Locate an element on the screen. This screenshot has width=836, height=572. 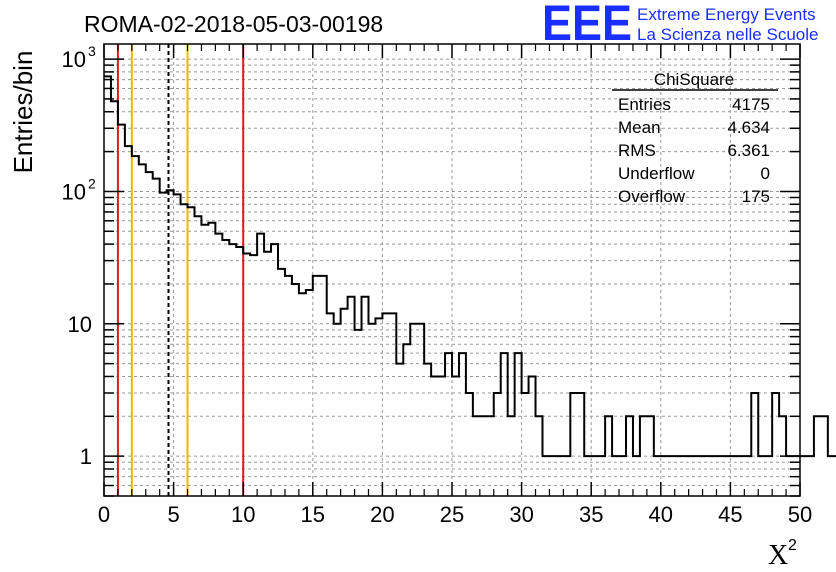
y-tick-label-exponent: 2 is located at coordinates (92, 183).